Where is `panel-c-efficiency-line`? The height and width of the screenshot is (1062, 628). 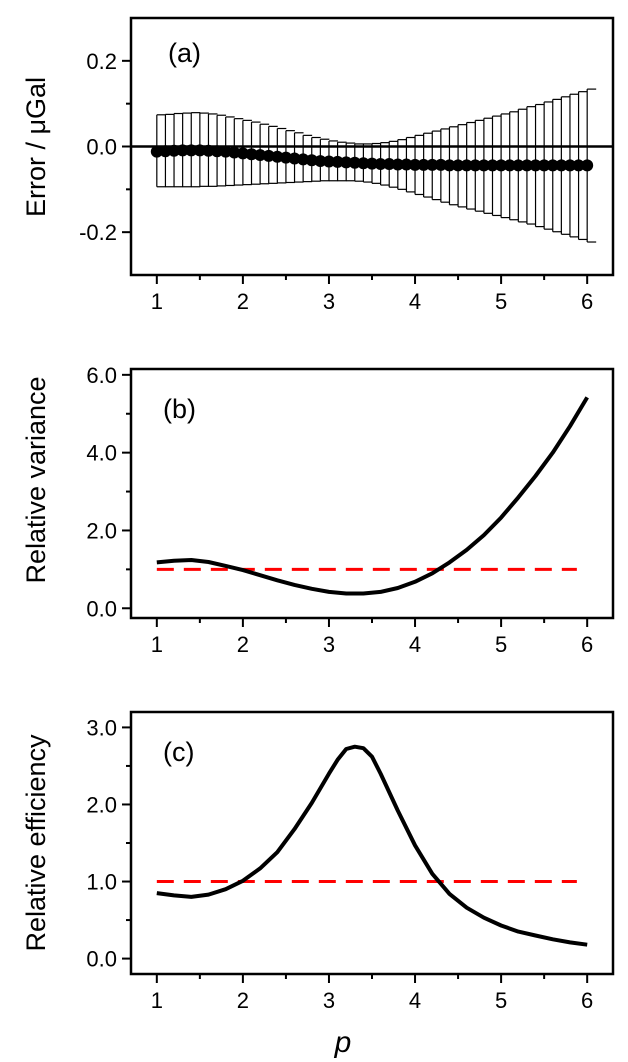
panel-c-efficiency-line is located at coordinates (372, 845).